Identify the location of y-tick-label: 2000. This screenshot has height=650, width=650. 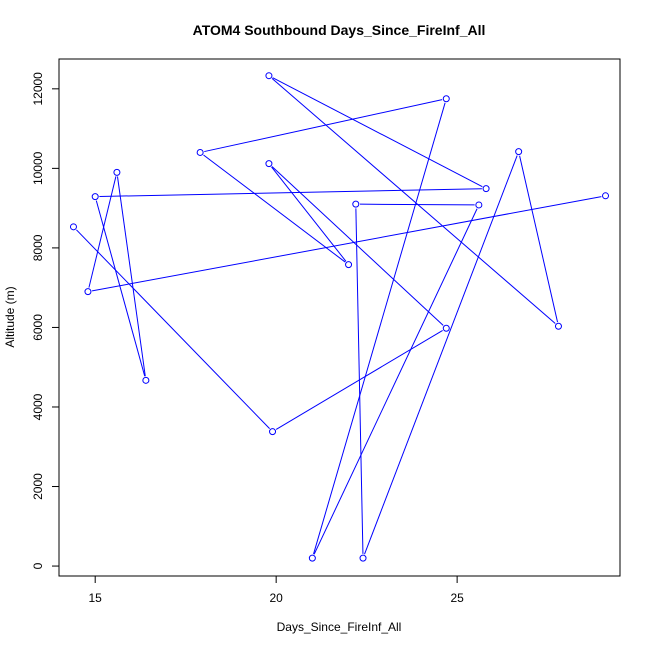
(38, 486).